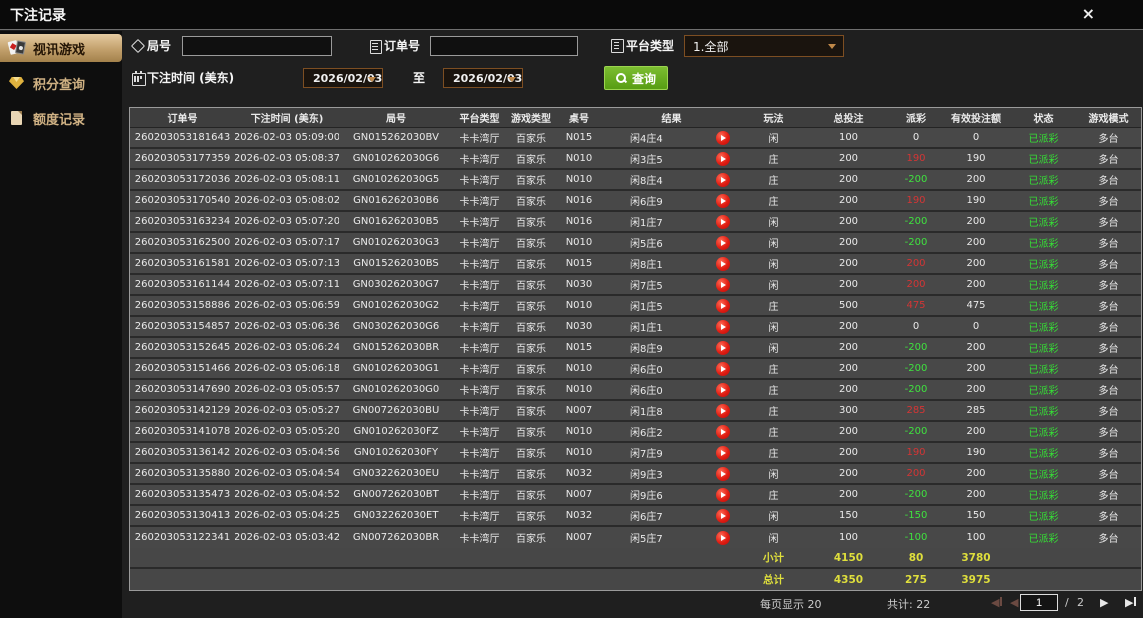  Describe the element at coordinates (182, 347) in the screenshot. I see `cell-order-id: 260203053152645` at that location.